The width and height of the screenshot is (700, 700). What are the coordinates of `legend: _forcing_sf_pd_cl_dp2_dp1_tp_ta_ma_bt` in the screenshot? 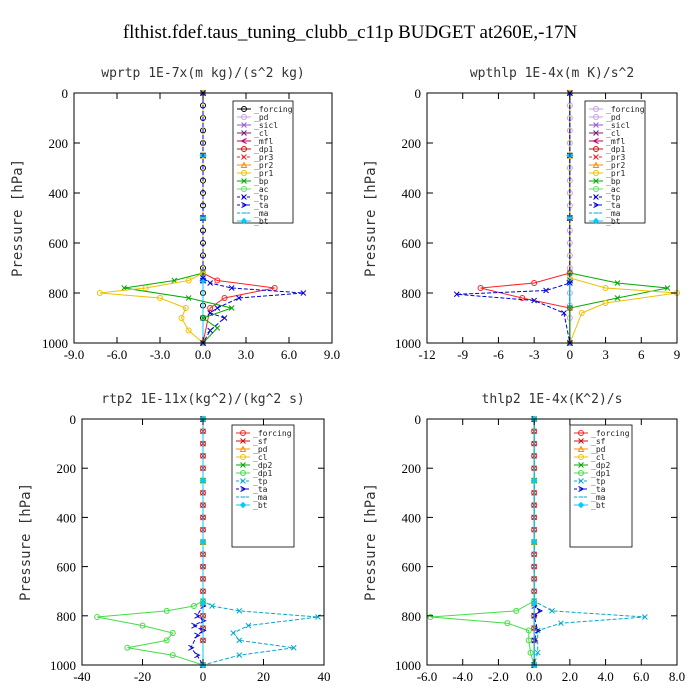 It's located at (601, 486).